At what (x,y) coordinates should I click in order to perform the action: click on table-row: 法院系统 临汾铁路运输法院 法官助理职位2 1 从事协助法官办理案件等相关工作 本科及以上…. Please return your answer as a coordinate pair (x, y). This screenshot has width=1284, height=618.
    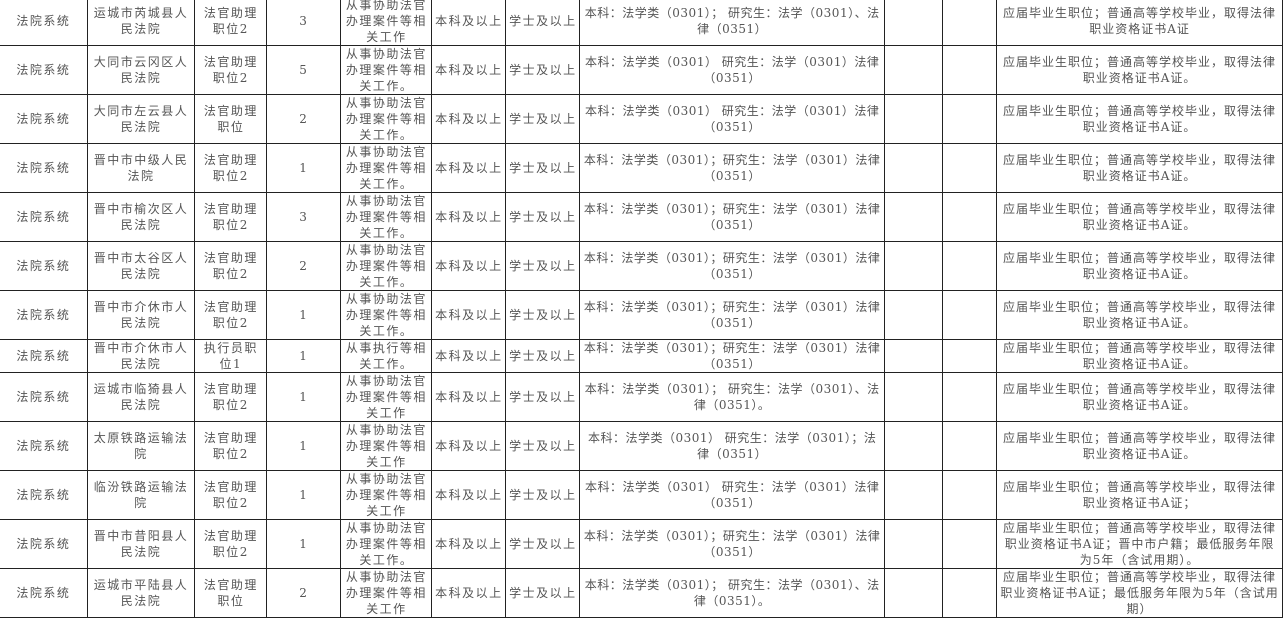
    Looking at the image, I should click on (641, 495).